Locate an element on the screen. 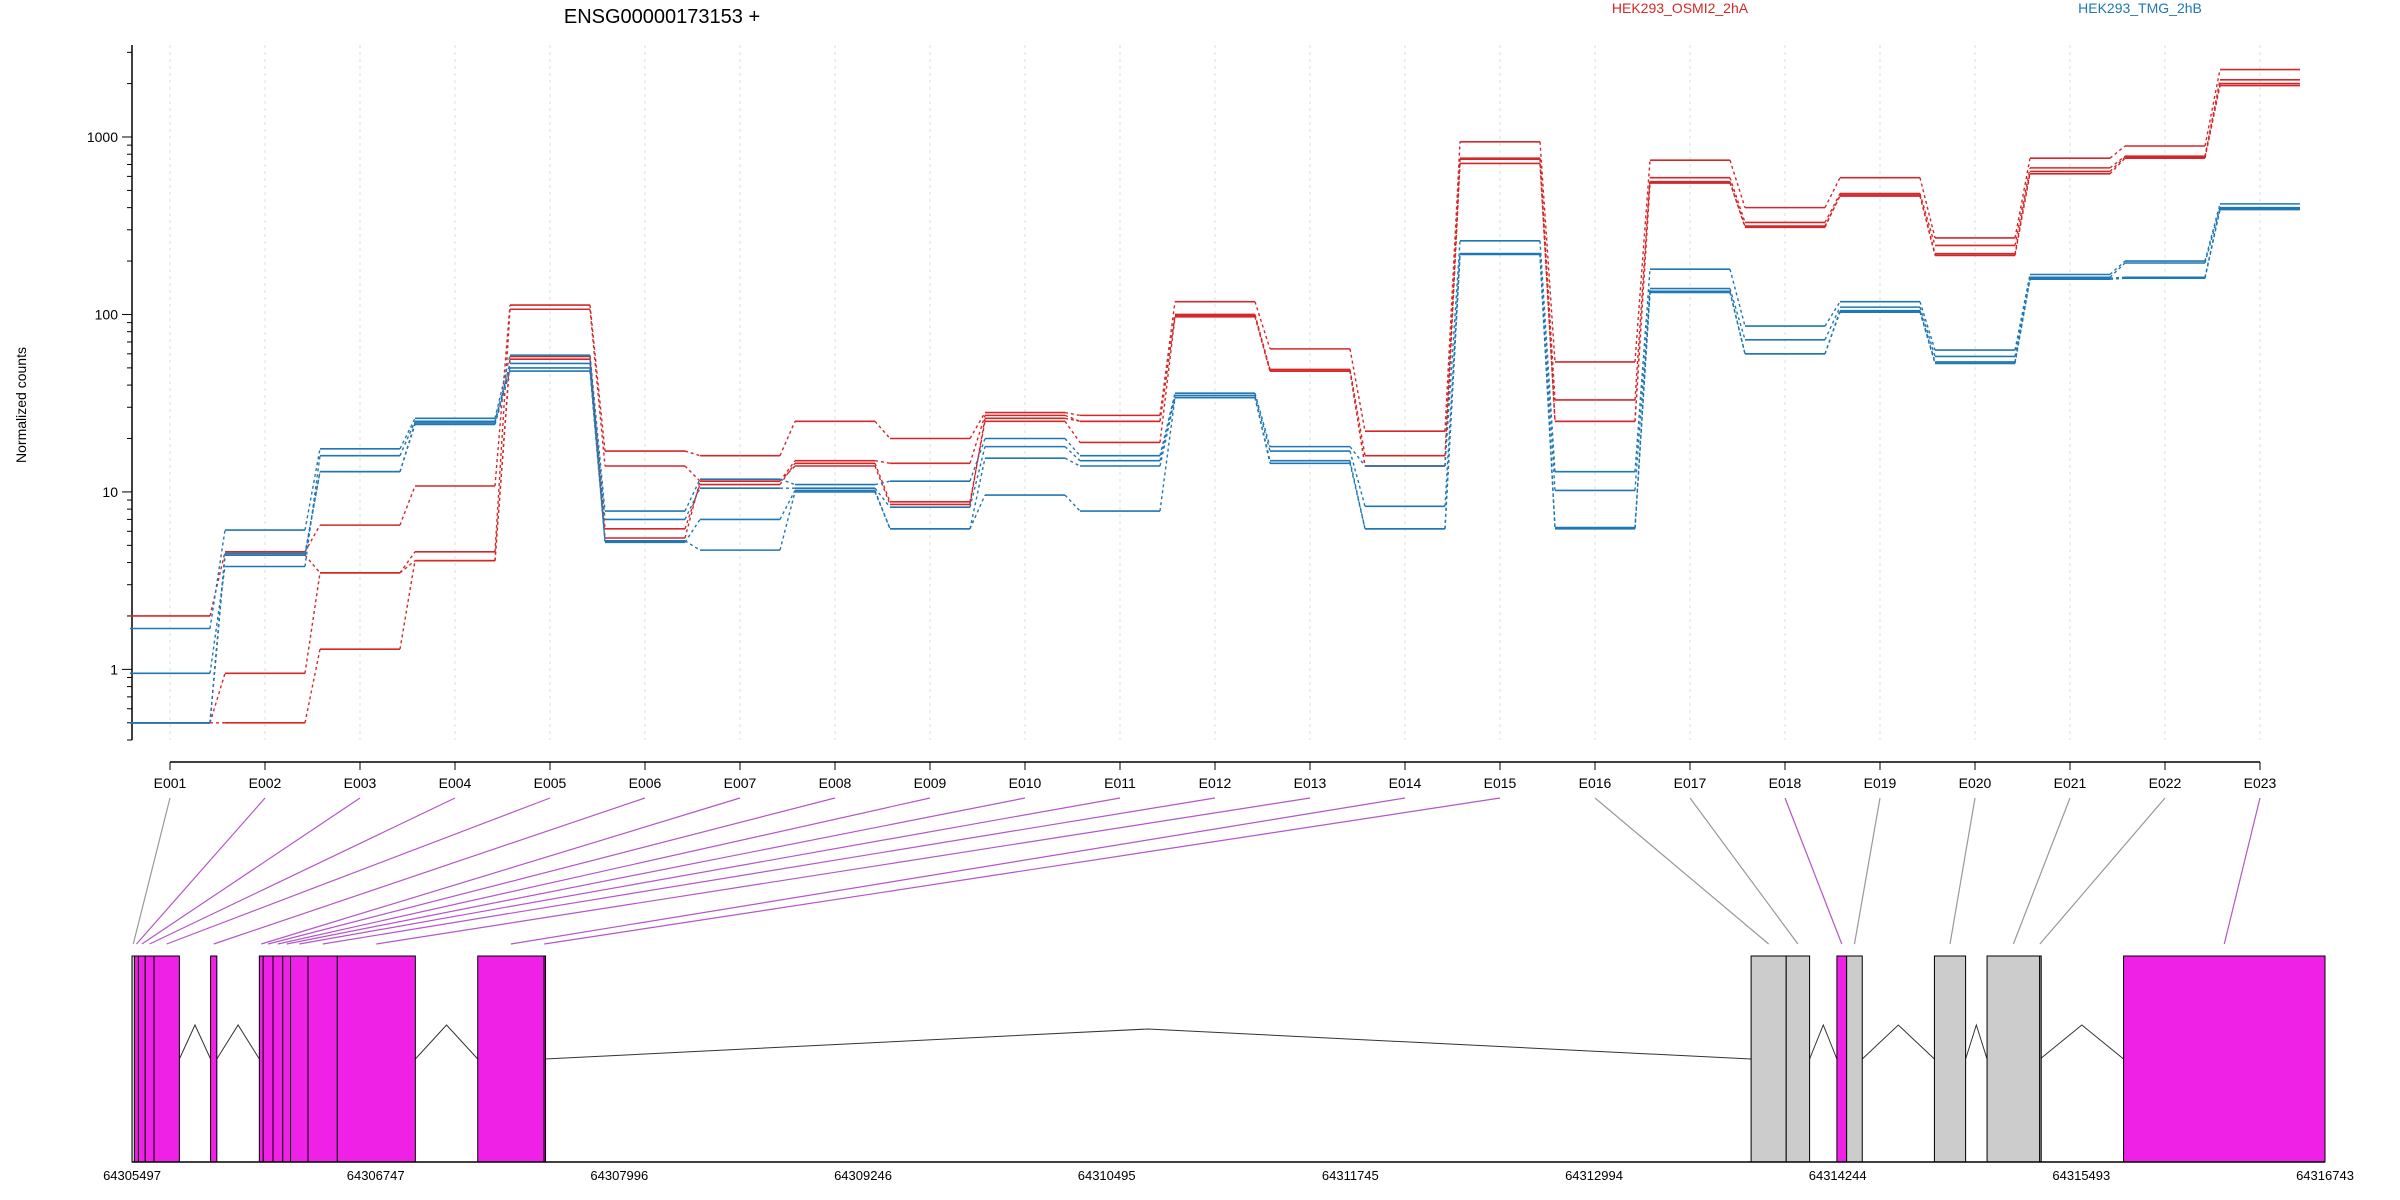 This screenshot has width=2400, height=1200. chart-title: ENSG00000173153 + is located at coordinates (662, 17).